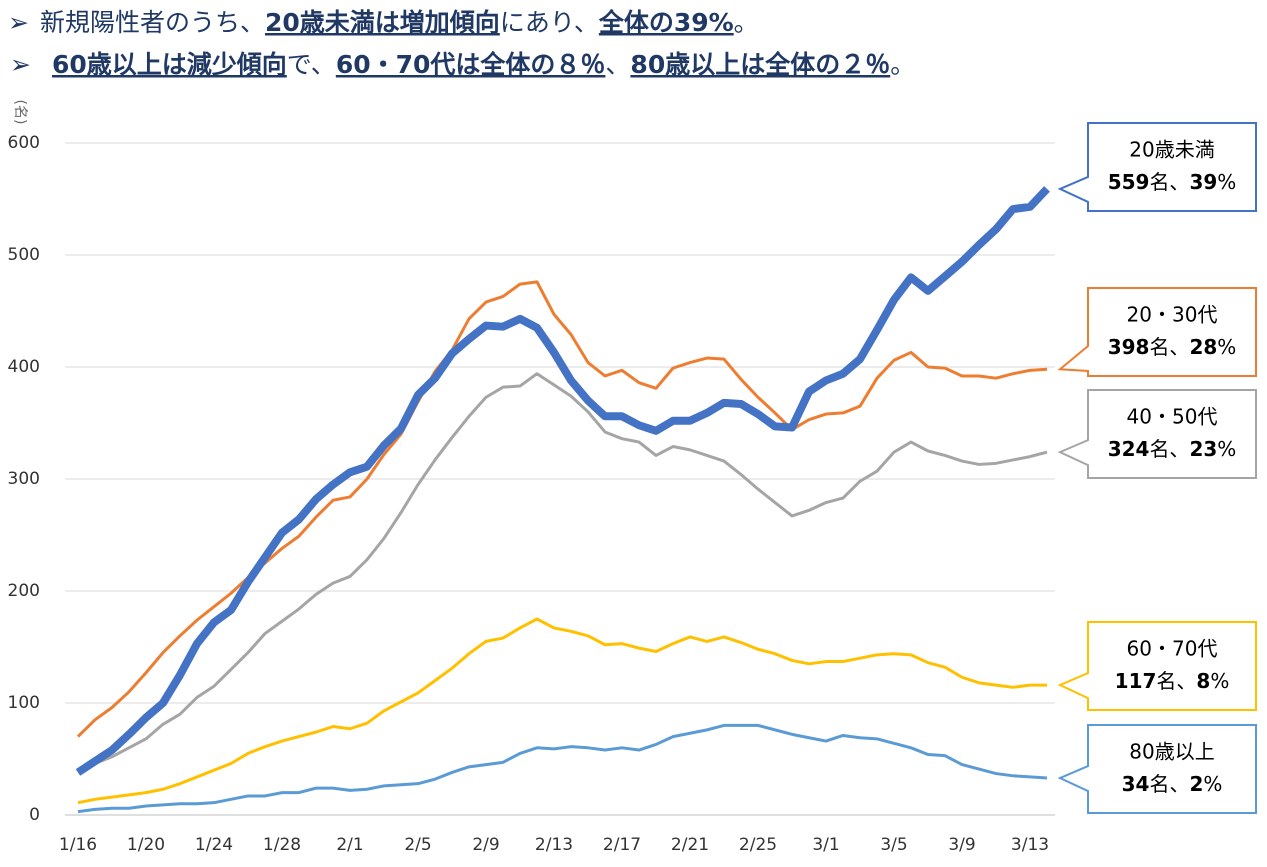 The image size is (1267, 867). What do you see at coordinates (24, 143) in the screenshot?
I see `y-tick-label: 600` at bounding box center [24, 143].